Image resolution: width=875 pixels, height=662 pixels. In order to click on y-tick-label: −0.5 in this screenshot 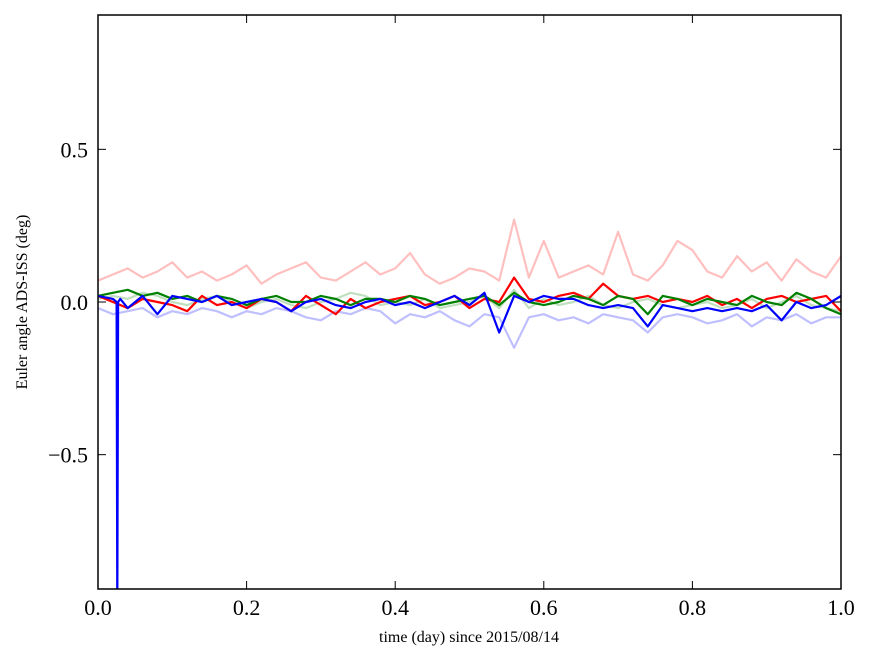, I will do `click(68, 455)`.